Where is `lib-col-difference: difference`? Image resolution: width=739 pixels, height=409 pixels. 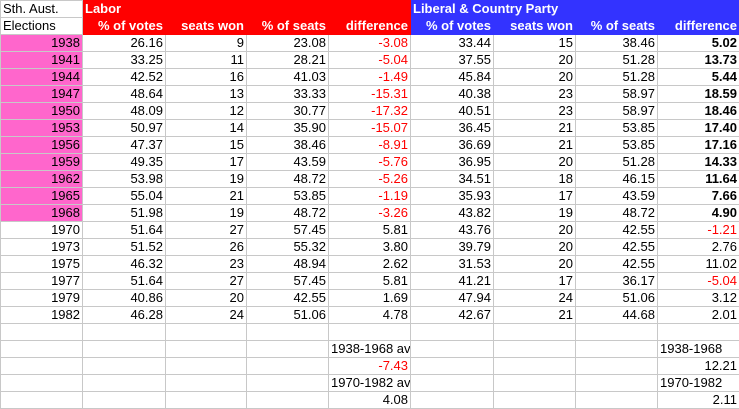
lib-col-difference: difference is located at coordinates (697, 26).